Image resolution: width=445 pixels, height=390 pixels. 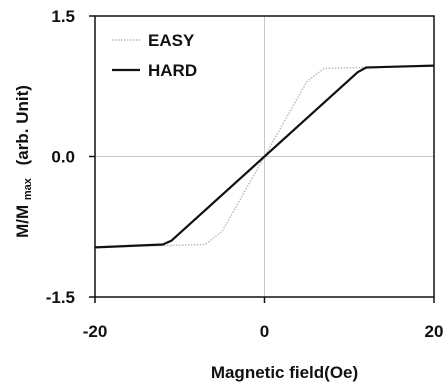 What do you see at coordinates (63, 16) in the screenshot?
I see `y-tick-label: 1.5` at bounding box center [63, 16].